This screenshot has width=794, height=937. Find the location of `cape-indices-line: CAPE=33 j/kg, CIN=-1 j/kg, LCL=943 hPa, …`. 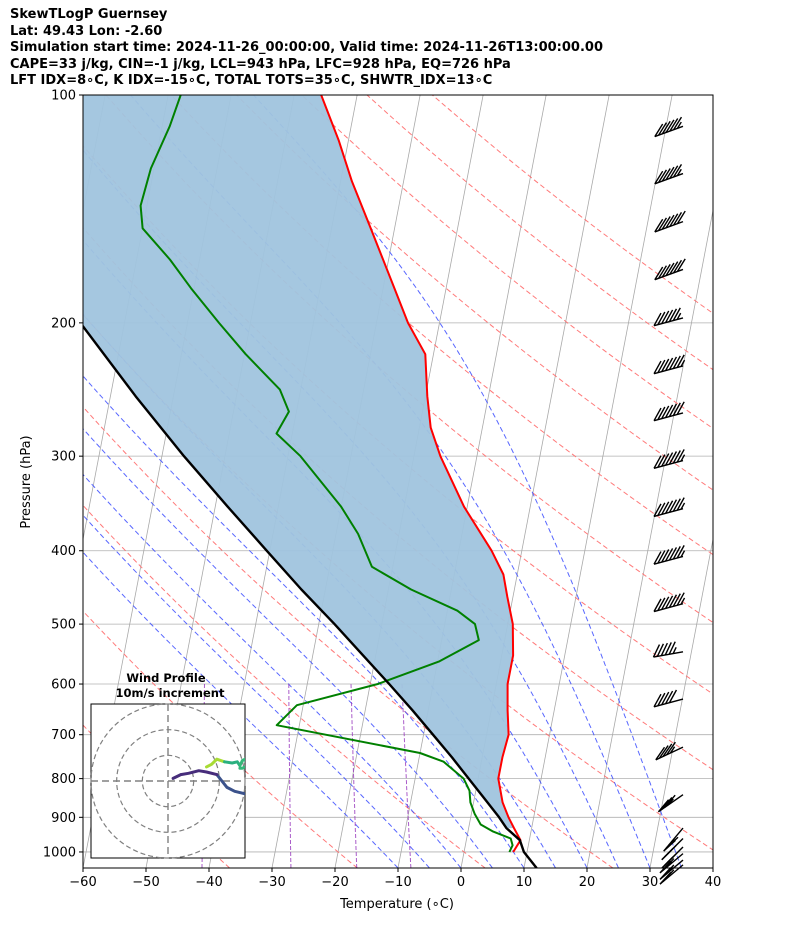

cape-indices-line: CAPE=33 j/kg, CIN=-1 j/kg, LCL=943 hPa, … is located at coordinates (260, 64).